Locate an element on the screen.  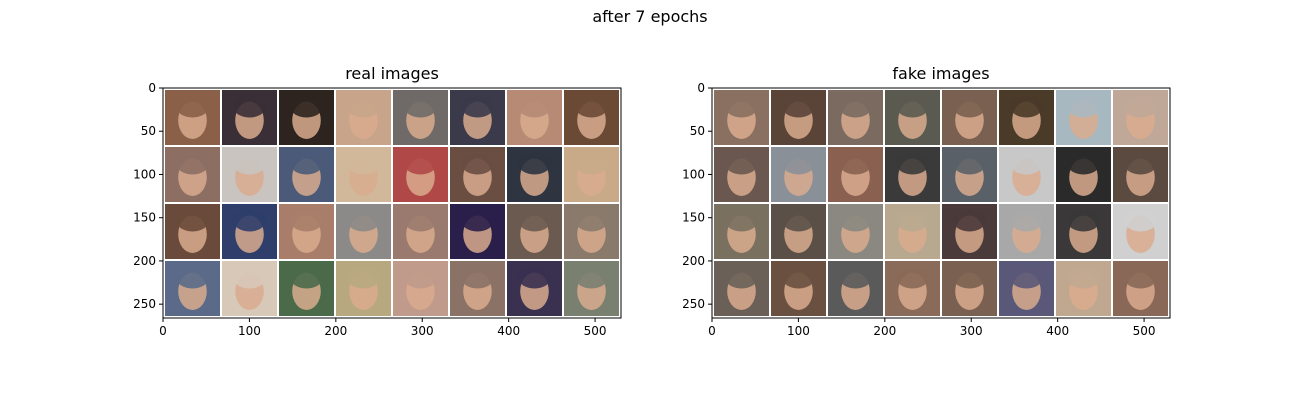
fake-y-tick-label: 100 is located at coordinates (693, 174).